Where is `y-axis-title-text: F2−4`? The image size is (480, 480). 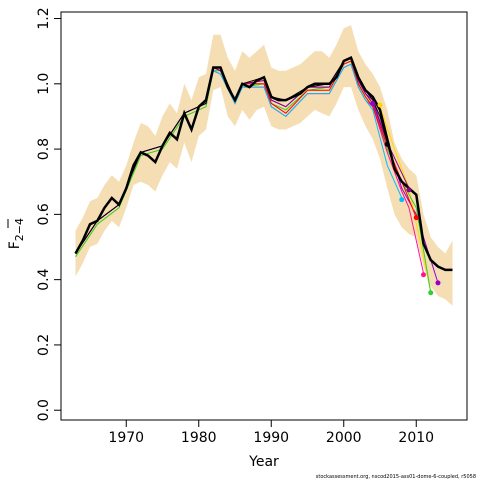 y-axis-title-text: F2−4 is located at coordinates (16, 233).